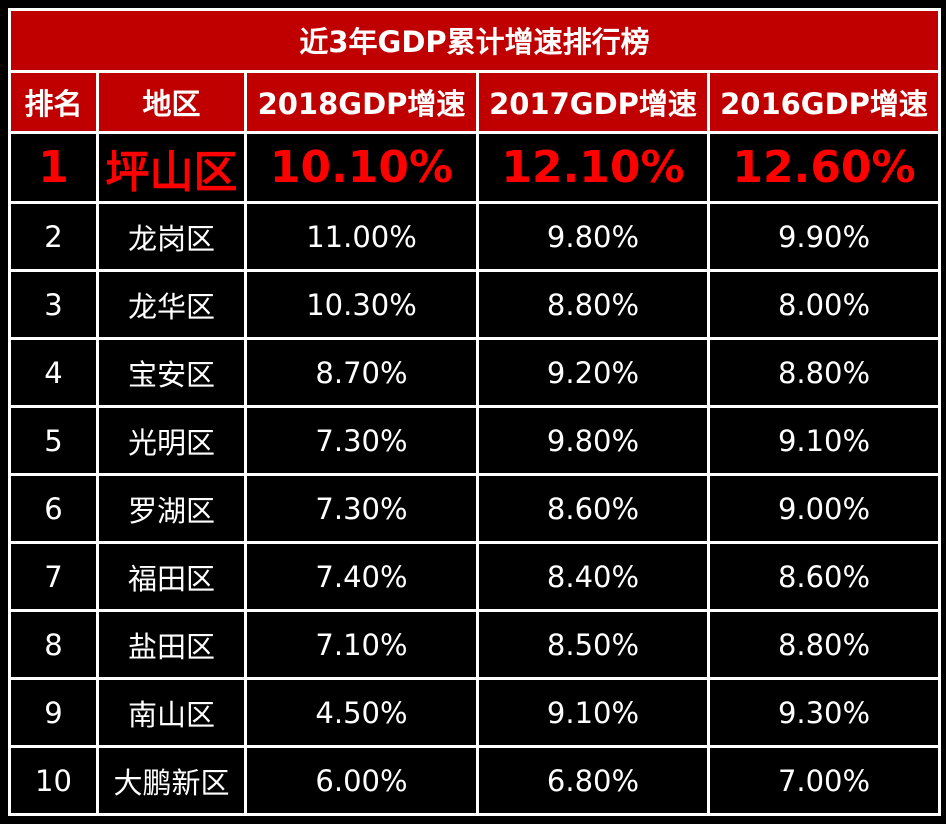  Describe the element at coordinates (171, 305) in the screenshot. I see `cell-region: 龙华区` at that location.